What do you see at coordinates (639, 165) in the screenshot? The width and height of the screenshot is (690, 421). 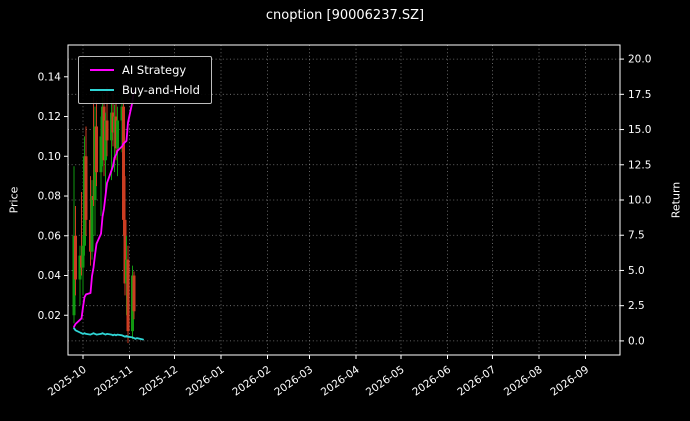 I see `svg-text: 12.5` at bounding box center [639, 165].